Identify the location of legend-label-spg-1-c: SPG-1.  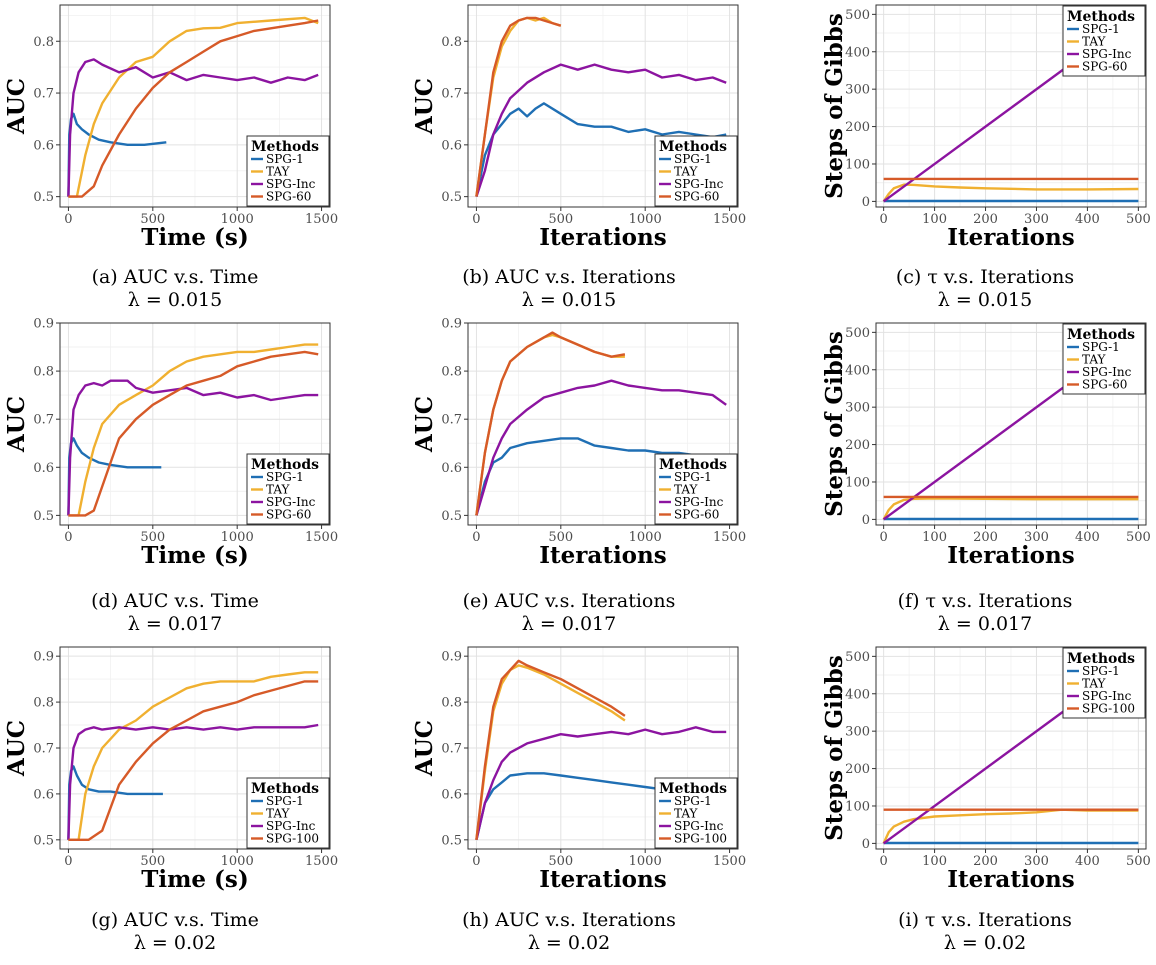
(1101, 29).